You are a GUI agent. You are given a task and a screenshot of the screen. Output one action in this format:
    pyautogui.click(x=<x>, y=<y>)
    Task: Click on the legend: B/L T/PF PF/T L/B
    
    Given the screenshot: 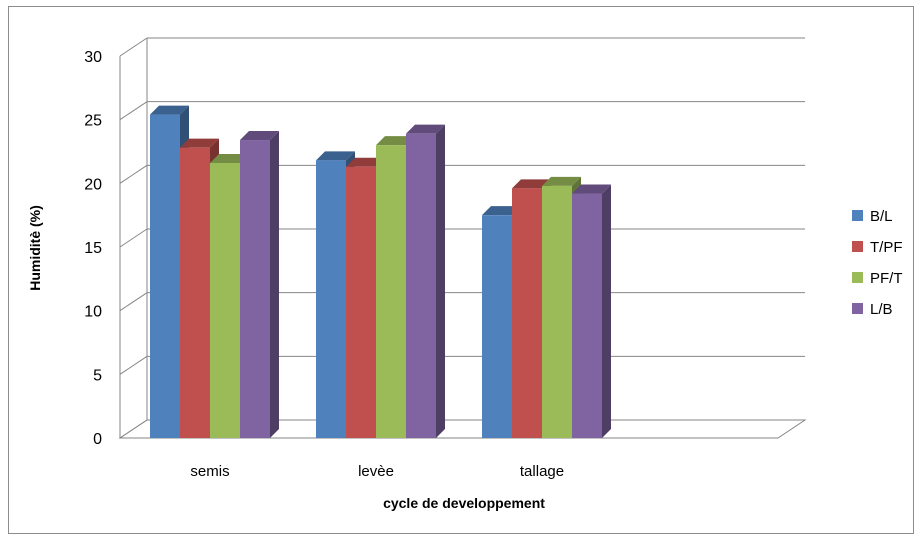 What is the action you would take?
    pyautogui.click(x=877, y=263)
    